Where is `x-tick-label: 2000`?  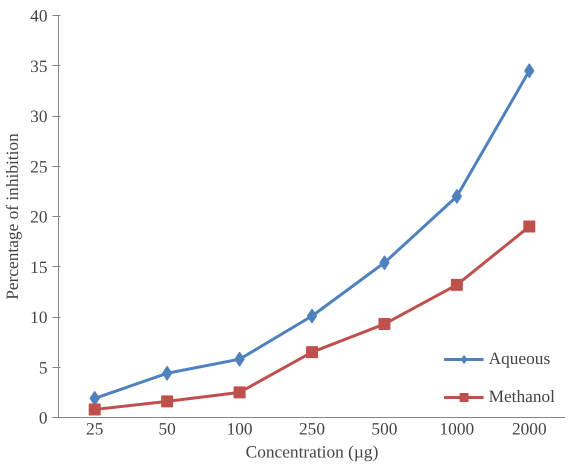
x-tick-label: 2000 is located at coordinates (529, 429).